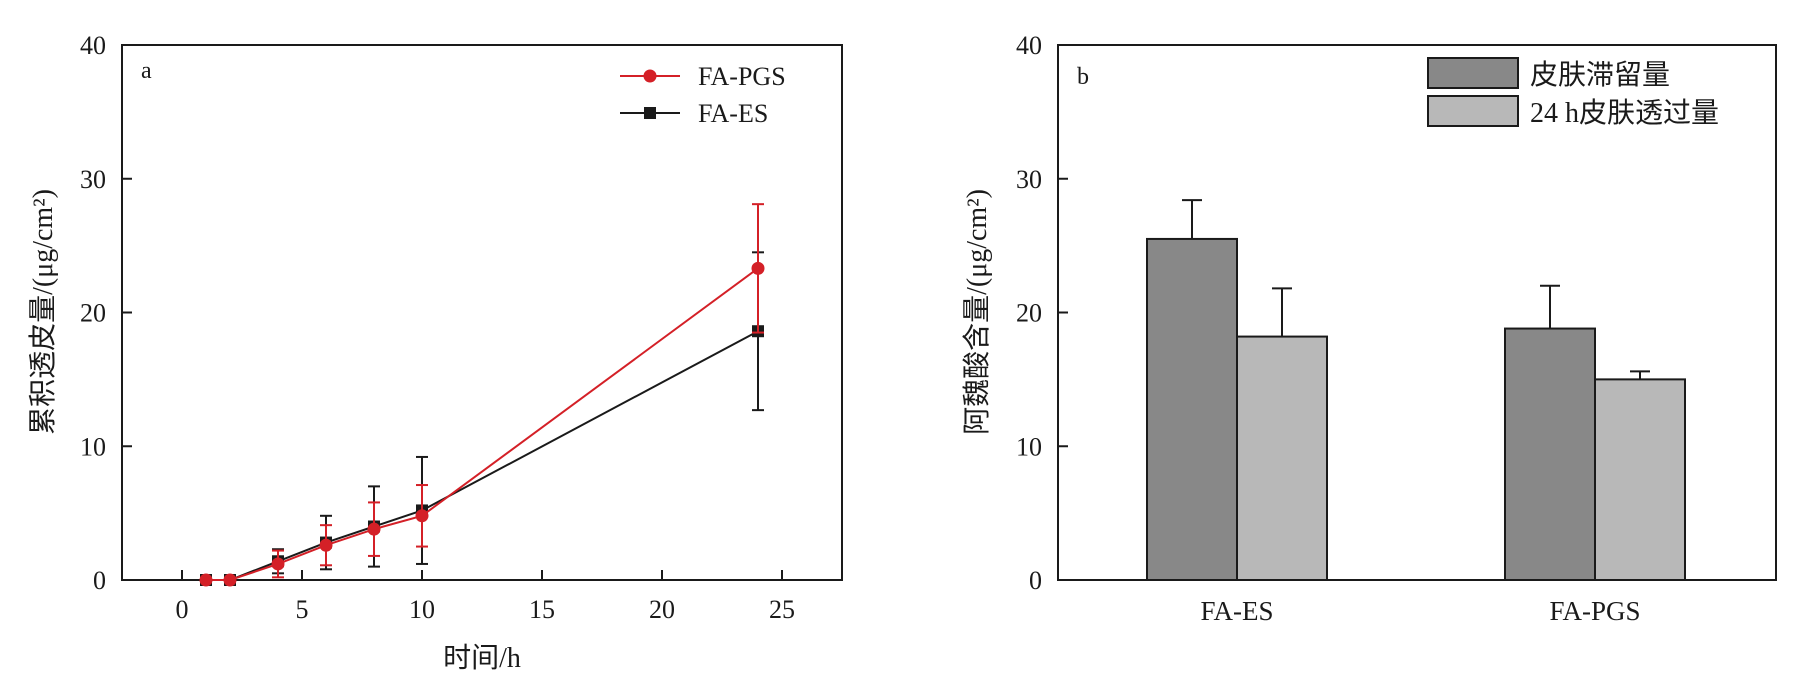 The image size is (1808, 680). What do you see at coordinates (782, 609) in the screenshot?
I see `x-tick-label: 25` at bounding box center [782, 609].